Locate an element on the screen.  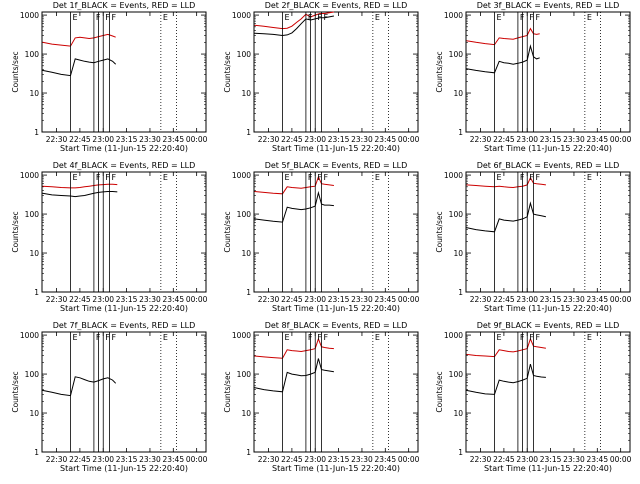
panel-title: Det 5f_BLACK = Events, RED = LLD is located at coordinates (336, 165).